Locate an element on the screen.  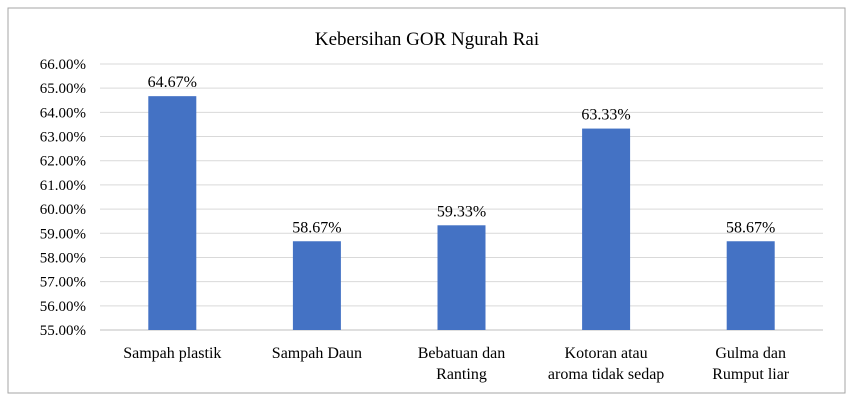
data-label: 64.67% is located at coordinates (172, 82).